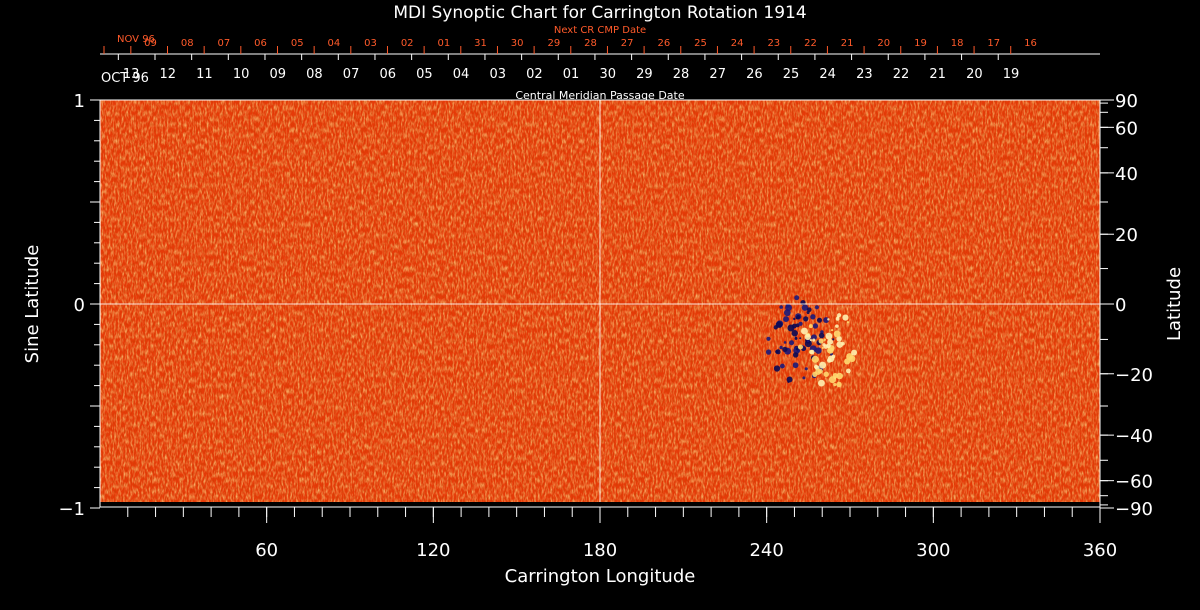 The height and width of the screenshot is (610, 1200). I want to click on cmp-date-label: 01, so click(571, 74).